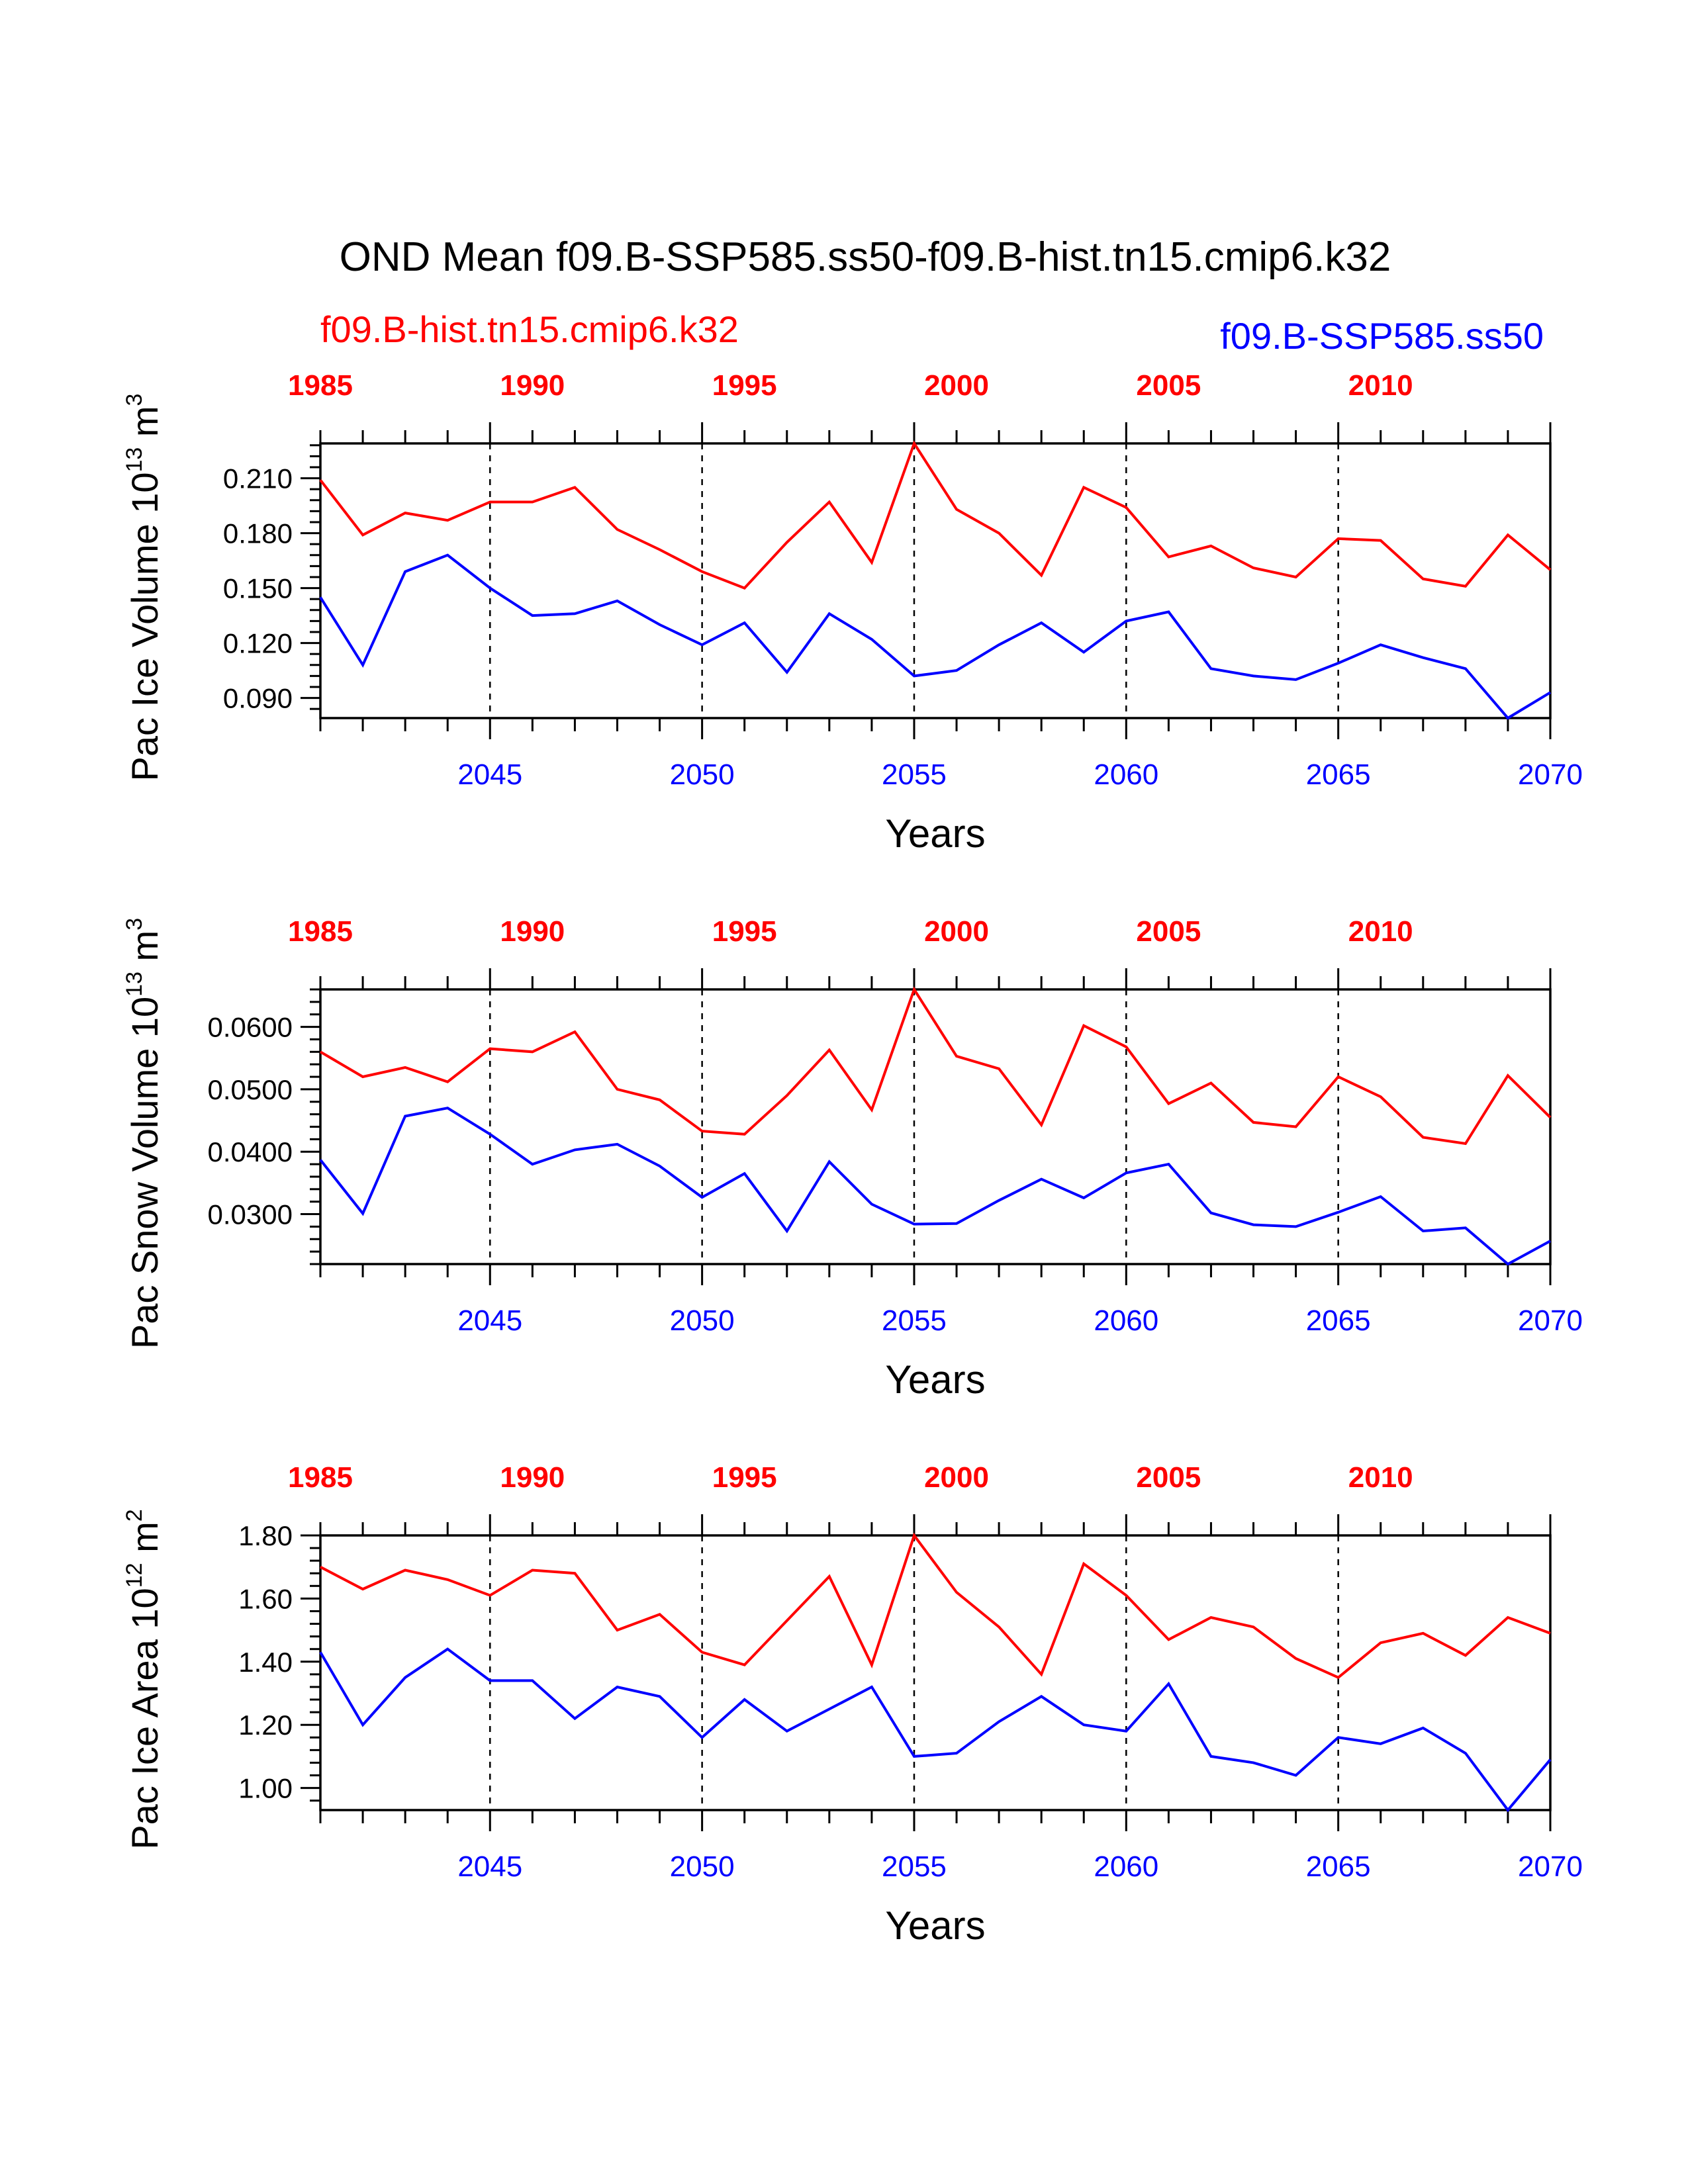  Describe the element at coordinates (143, 588) in the screenshot. I see `y-axis-label: Pac Ice Volume 1013 m3` at that location.